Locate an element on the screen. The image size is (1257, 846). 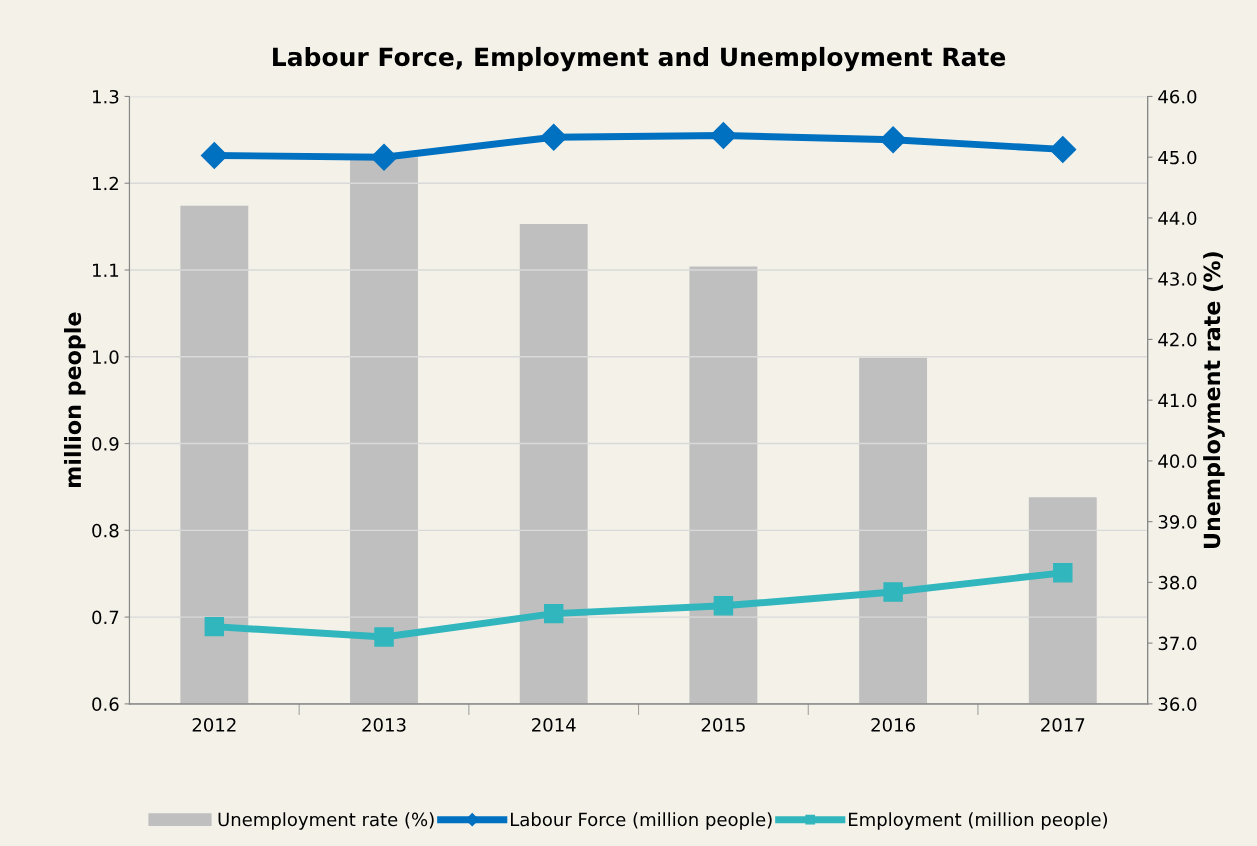
y2-tick-label: 43.0 is located at coordinates (1177, 279).